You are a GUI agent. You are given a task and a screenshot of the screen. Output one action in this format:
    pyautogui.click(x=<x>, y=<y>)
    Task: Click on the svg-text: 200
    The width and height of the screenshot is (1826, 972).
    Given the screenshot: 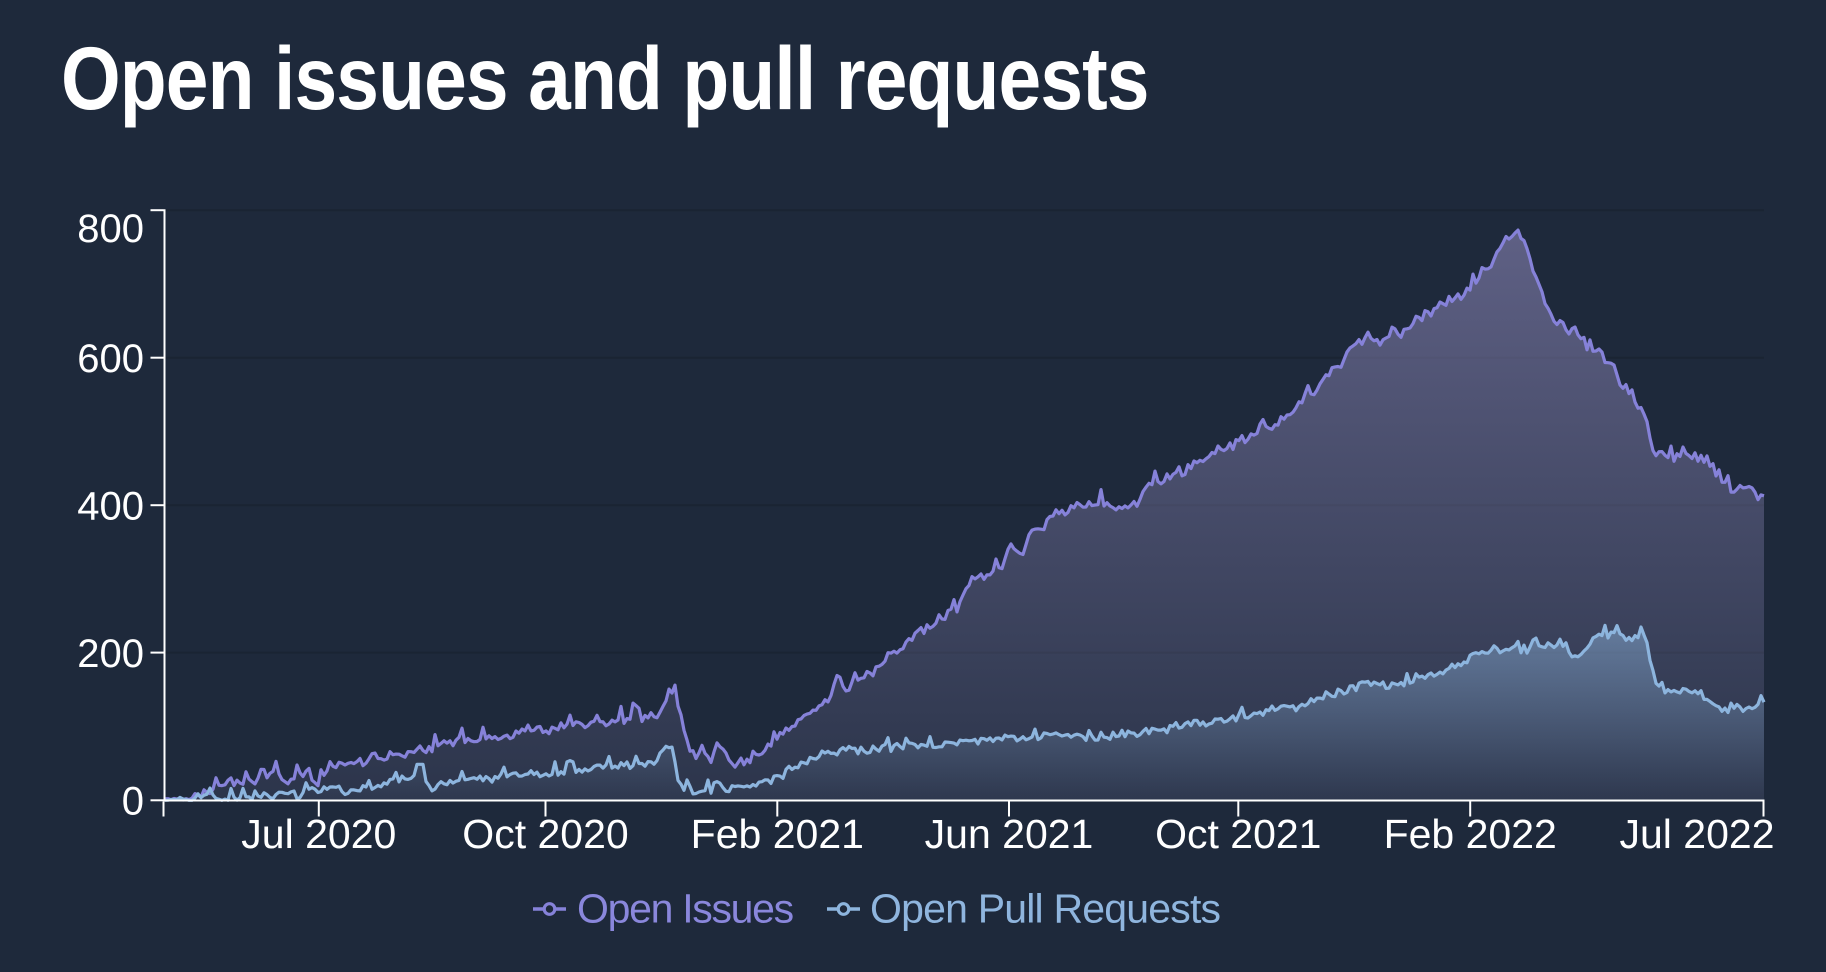 What is the action you would take?
    pyautogui.click(x=110, y=654)
    